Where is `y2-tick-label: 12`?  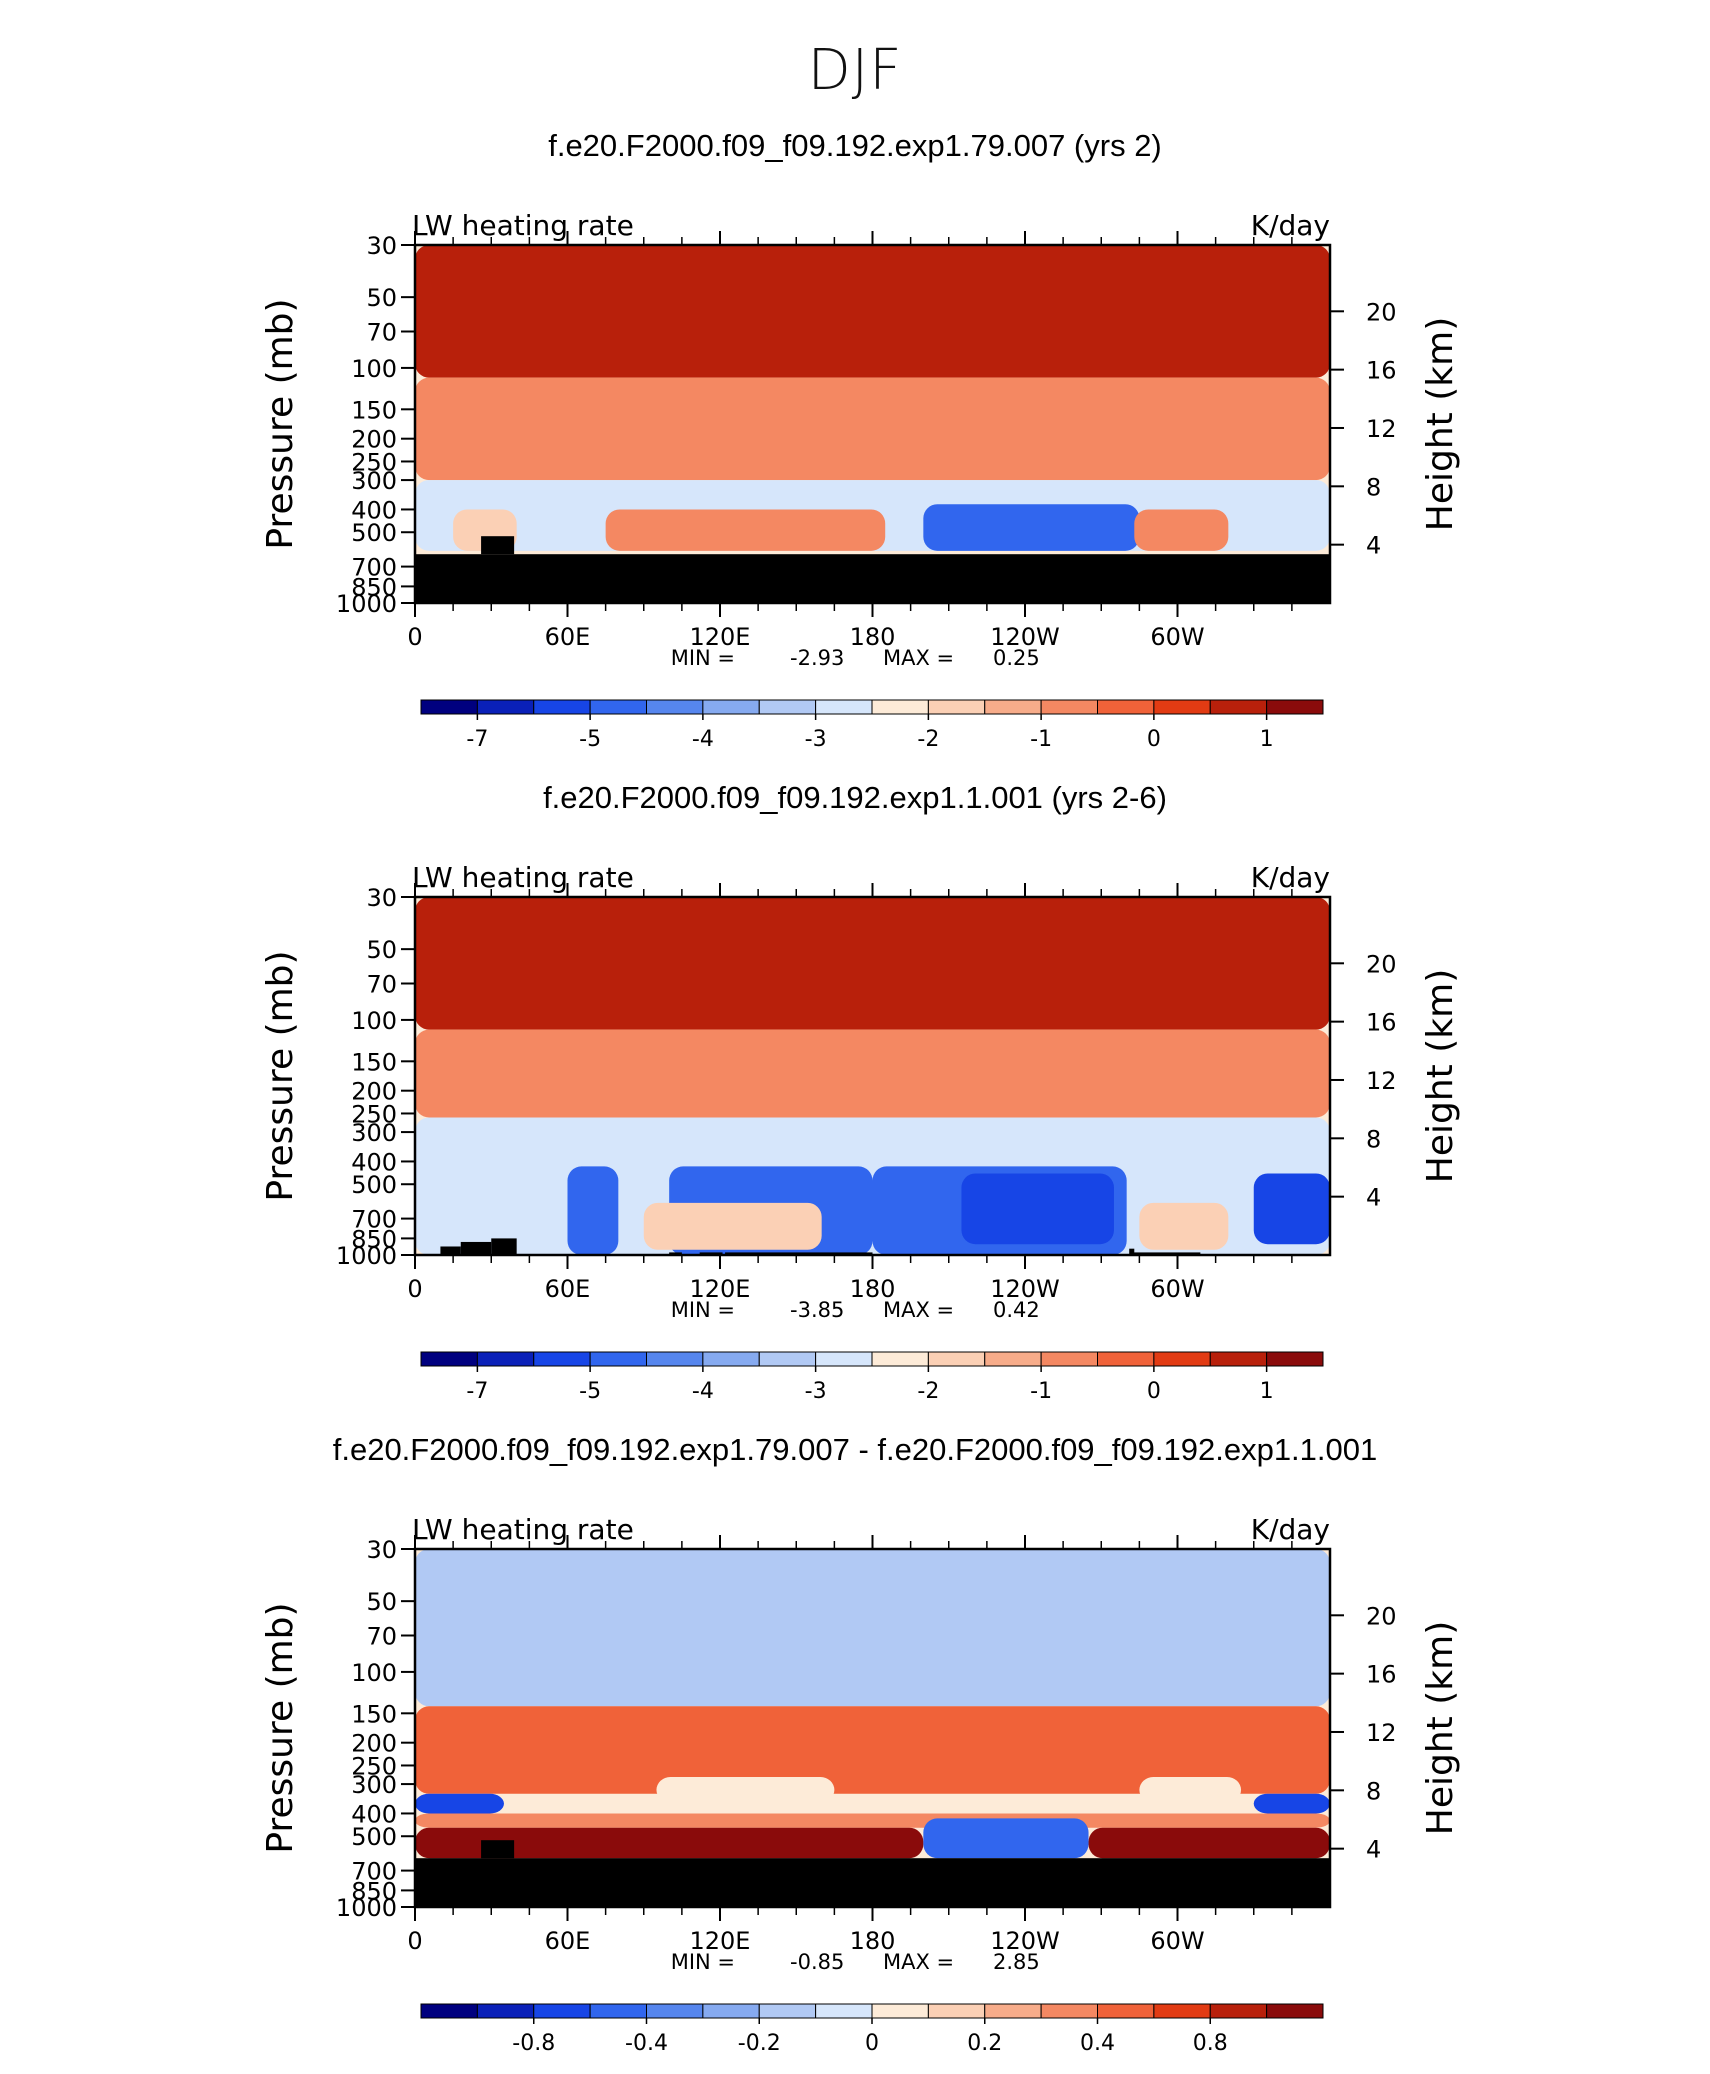
y2-tick-label: 12 is located at coordinates (1381, 1081).